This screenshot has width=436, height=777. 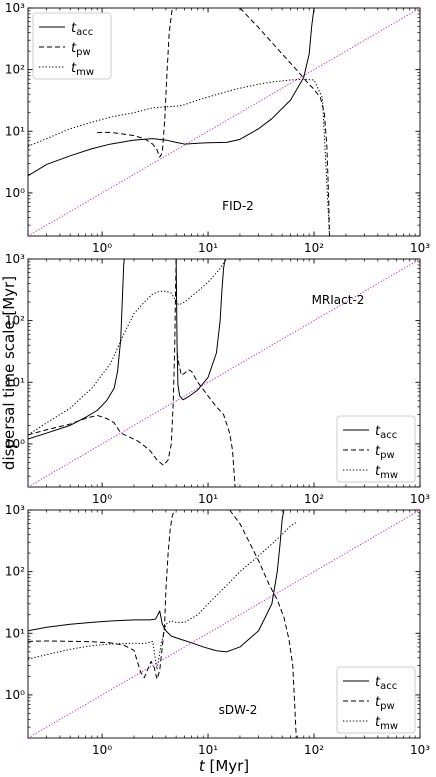 I want to click on x-axis-label: t [Myr], so click(x=224, y=766).